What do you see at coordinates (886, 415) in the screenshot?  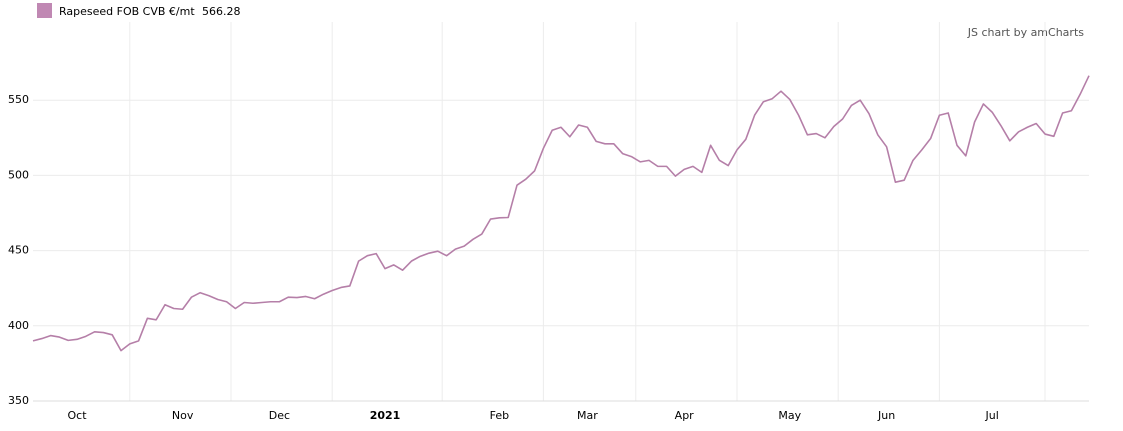 I see `x-tick-label: Jun` at bounding box center [886, 415].